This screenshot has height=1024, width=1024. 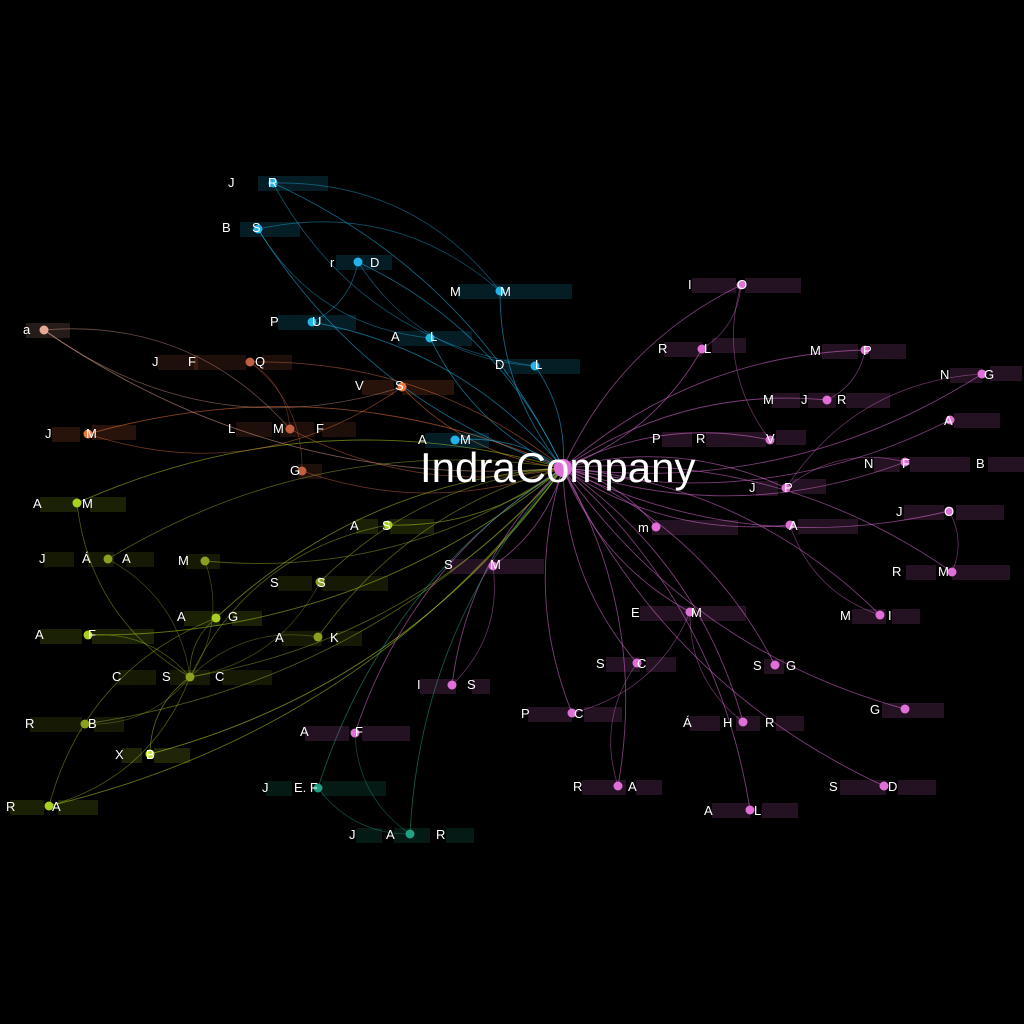 I want to click on center-node, so click(x=563, y=468).